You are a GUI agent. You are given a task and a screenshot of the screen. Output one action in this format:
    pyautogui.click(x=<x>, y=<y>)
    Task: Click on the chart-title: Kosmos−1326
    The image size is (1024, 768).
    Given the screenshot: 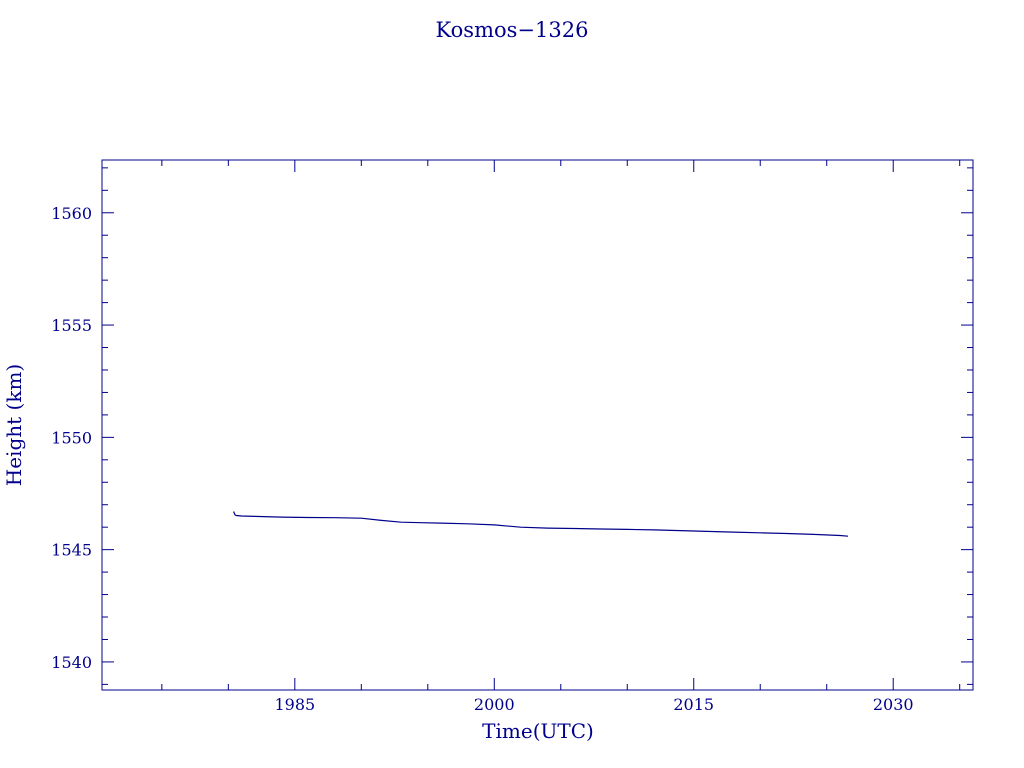 What is the action you would take?
    pyautogui.click(x=512, y=30)
    